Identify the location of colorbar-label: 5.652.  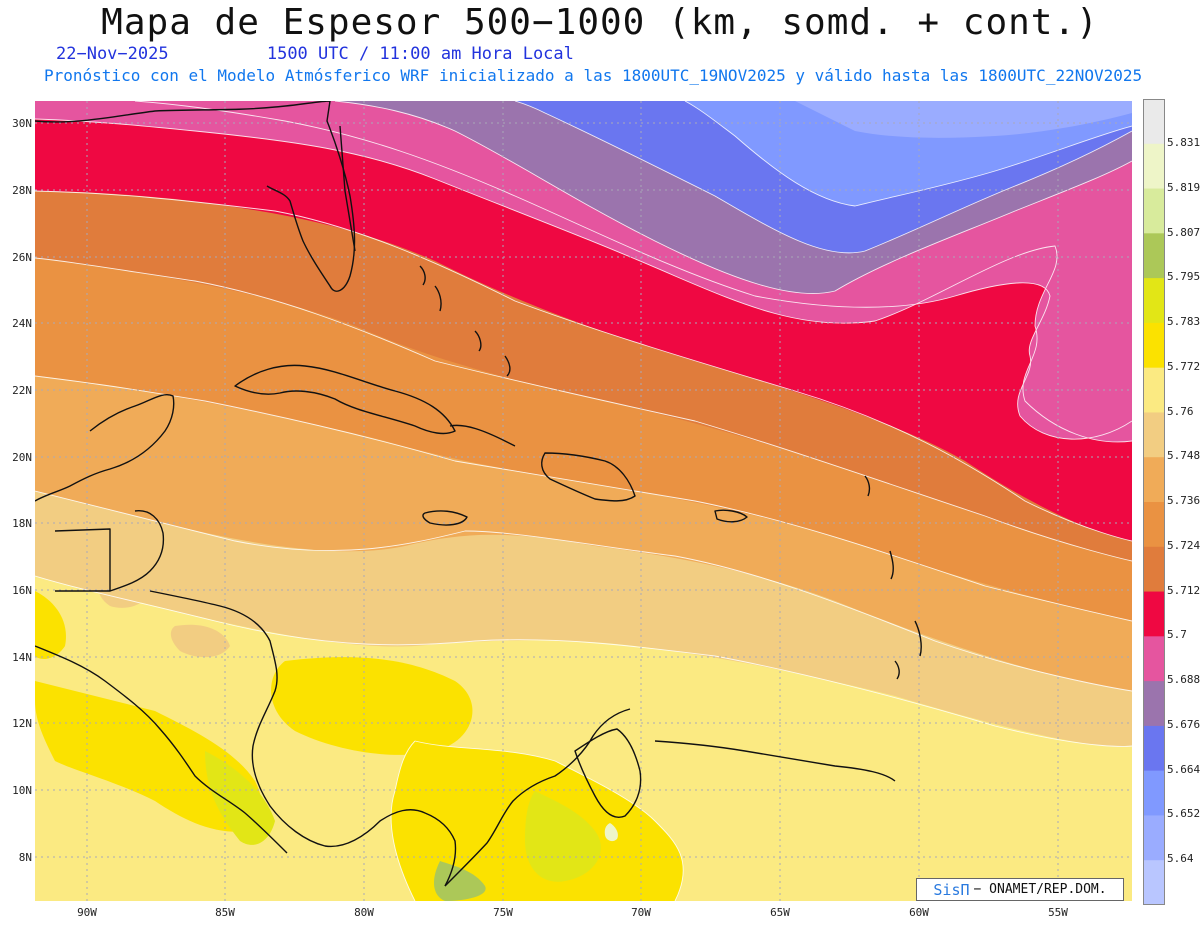
(1183, 813).